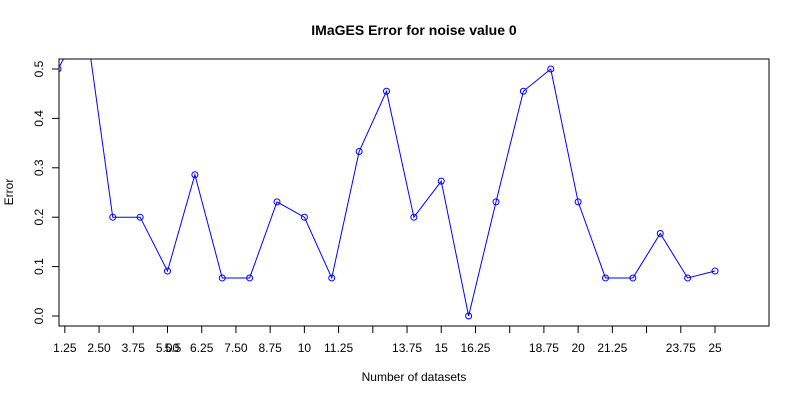 This screenshot has width=800, height=400. What do you see at coordinates (39, 315) in the screenshot?
I see `y-tick-label: 0.0` at bounding box center [39, 315].